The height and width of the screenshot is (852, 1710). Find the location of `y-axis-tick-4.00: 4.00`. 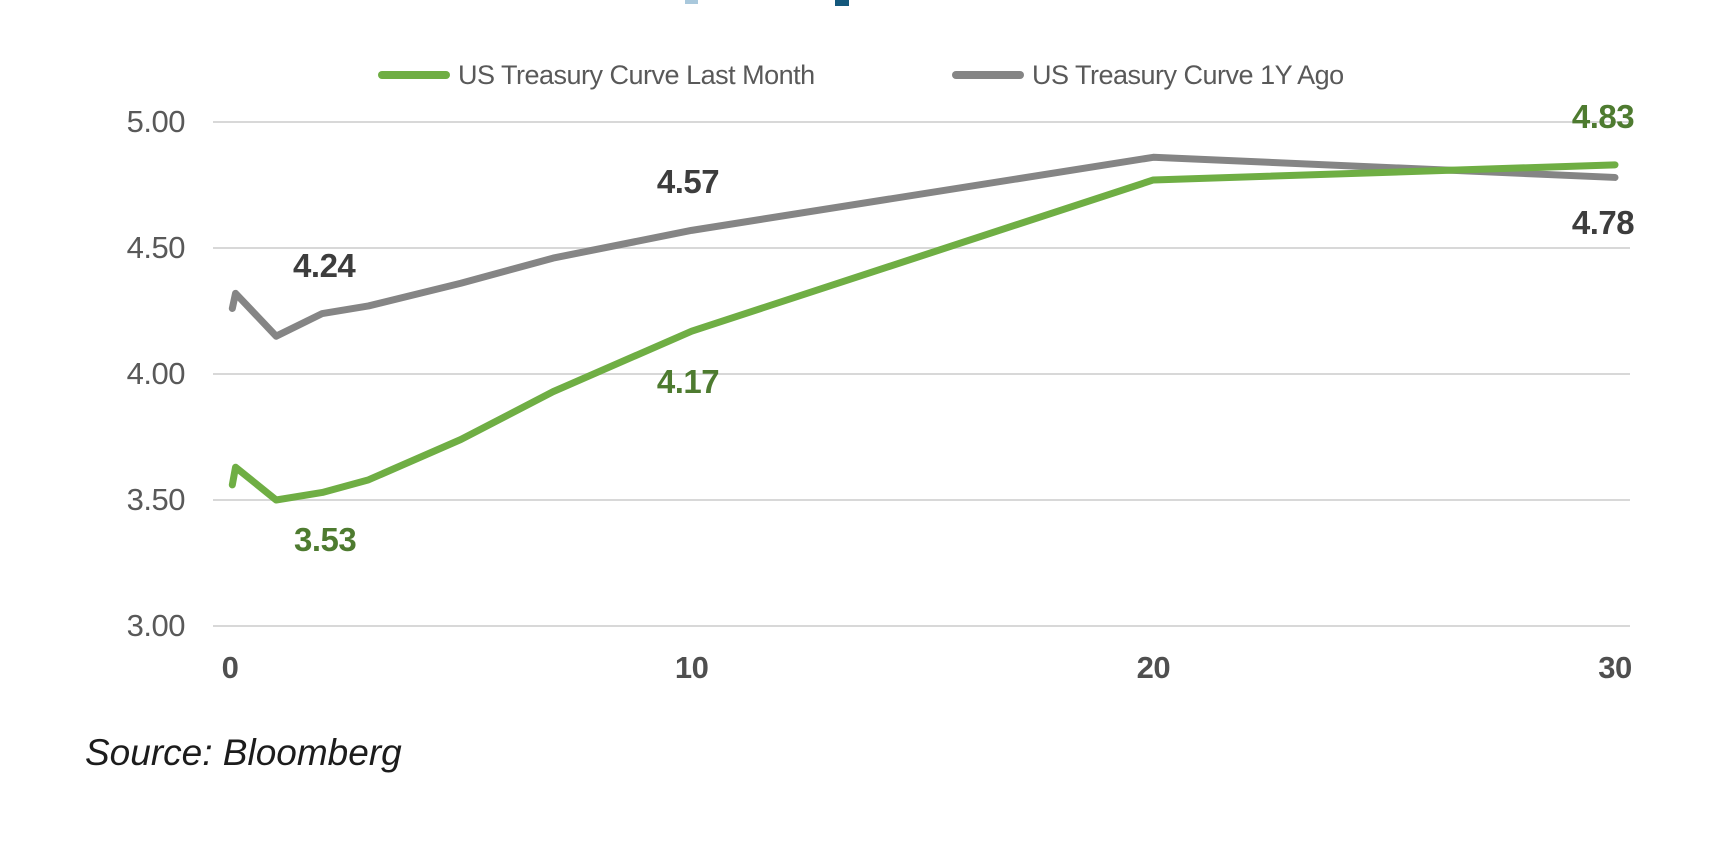

y-axis-tick-4.00: 4.00 is located at coordinates (156, 373).